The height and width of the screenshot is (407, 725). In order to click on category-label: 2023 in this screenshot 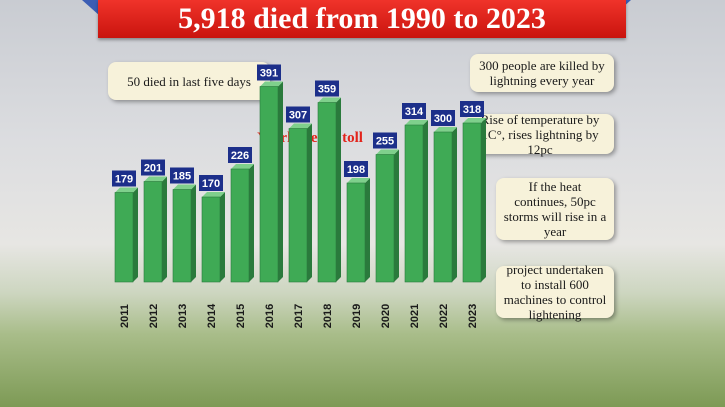, I will do `click(473, 316)`.